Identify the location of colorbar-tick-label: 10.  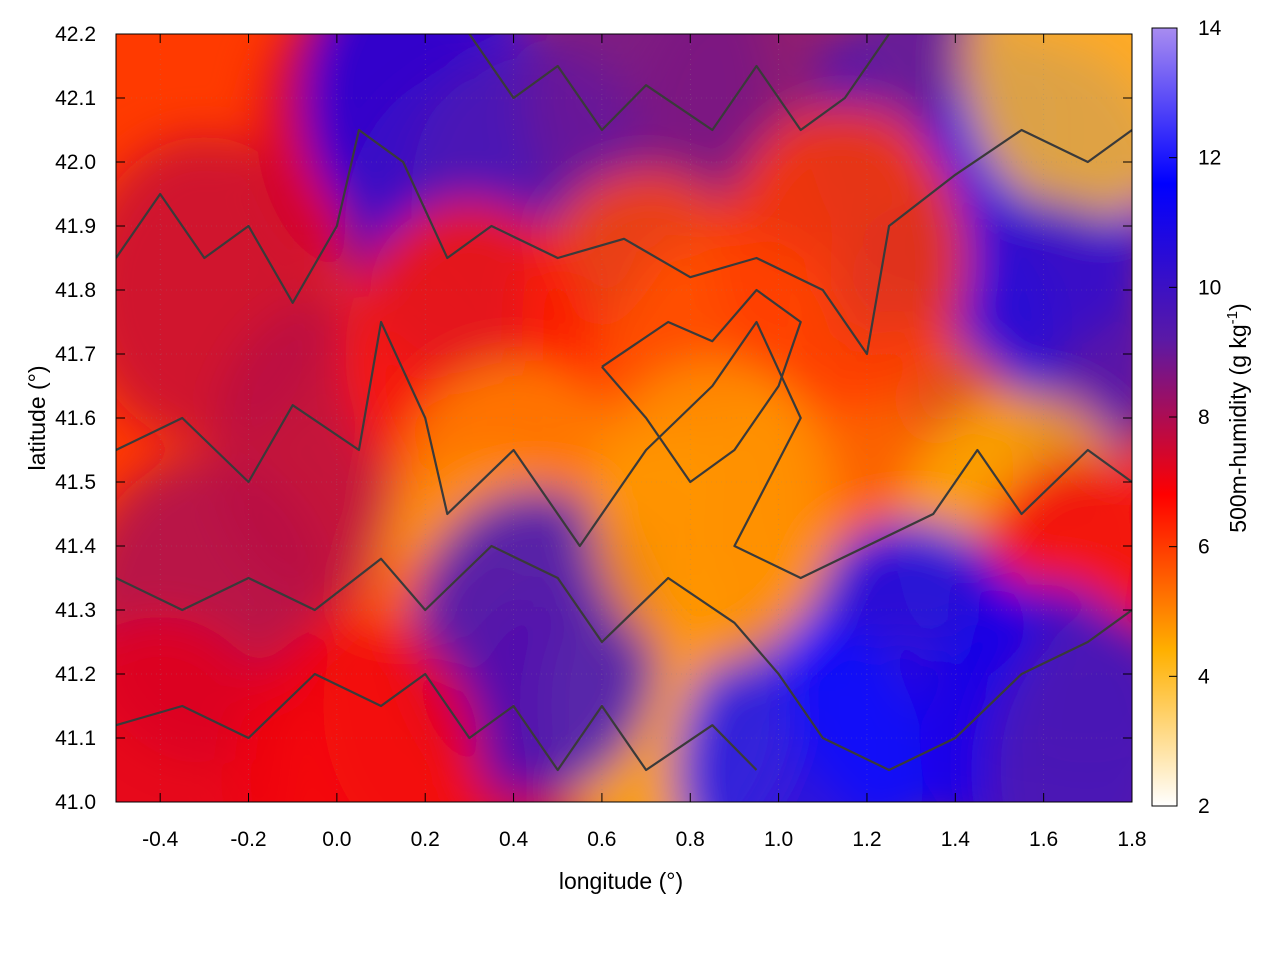
(1209, 287).